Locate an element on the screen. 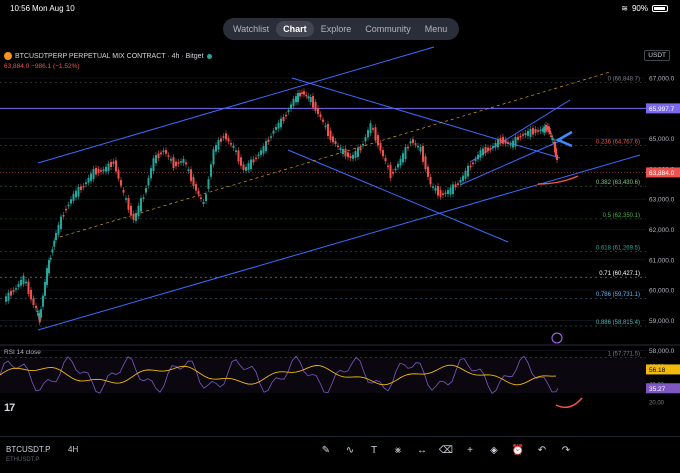 The width and height of the screenshot is (680, 473). tab-chart: Chart is located at coordinates (295, 29).